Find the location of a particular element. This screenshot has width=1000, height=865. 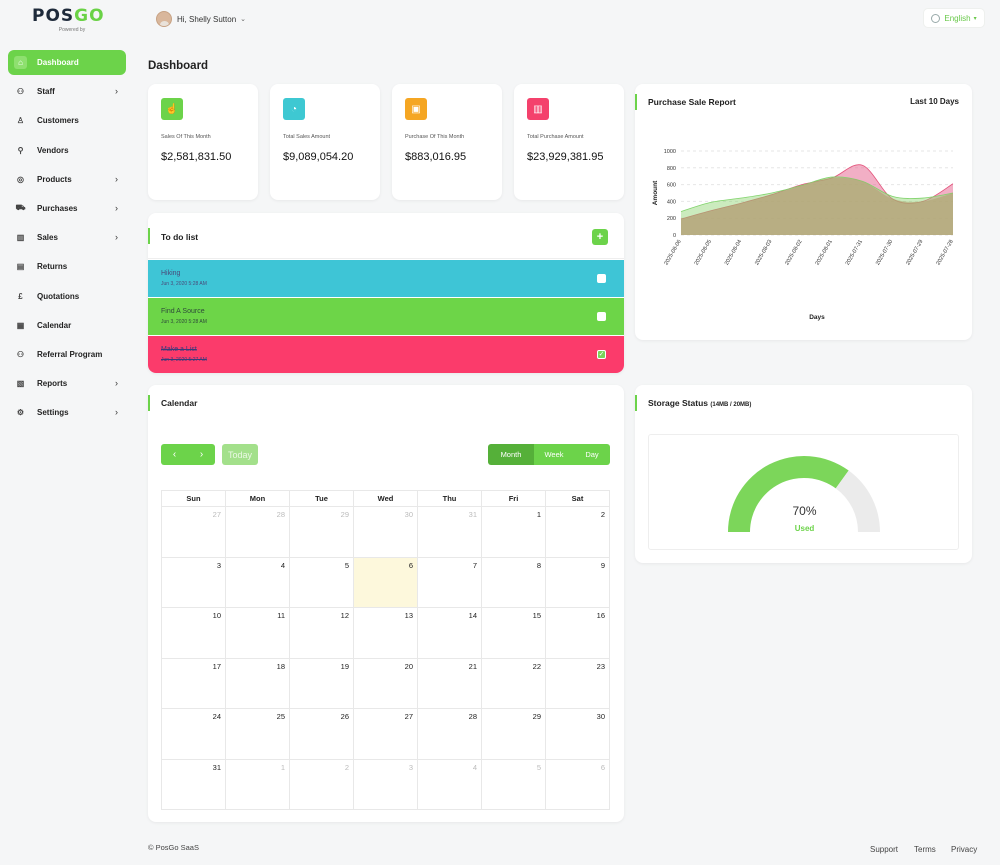

cart-icon: ⛟ is located at coordinates (20, 208).